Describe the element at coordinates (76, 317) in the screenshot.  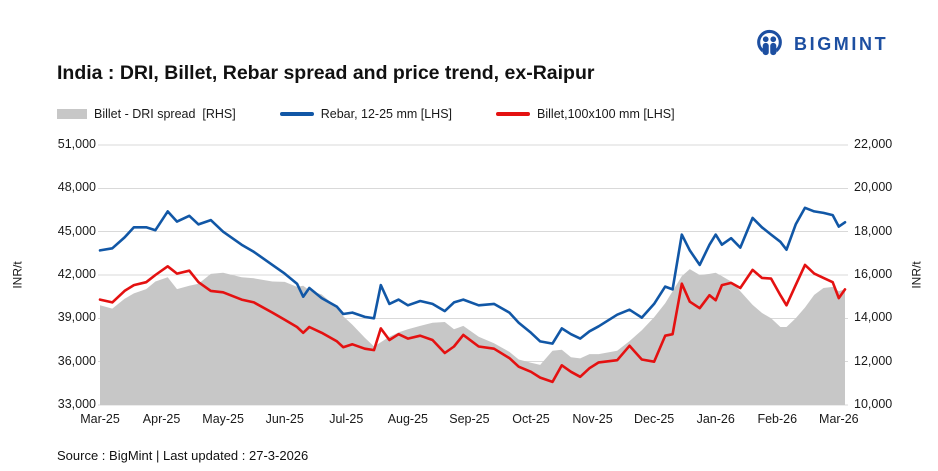
I see `left-axis-tick-4: 39,000` at that location.